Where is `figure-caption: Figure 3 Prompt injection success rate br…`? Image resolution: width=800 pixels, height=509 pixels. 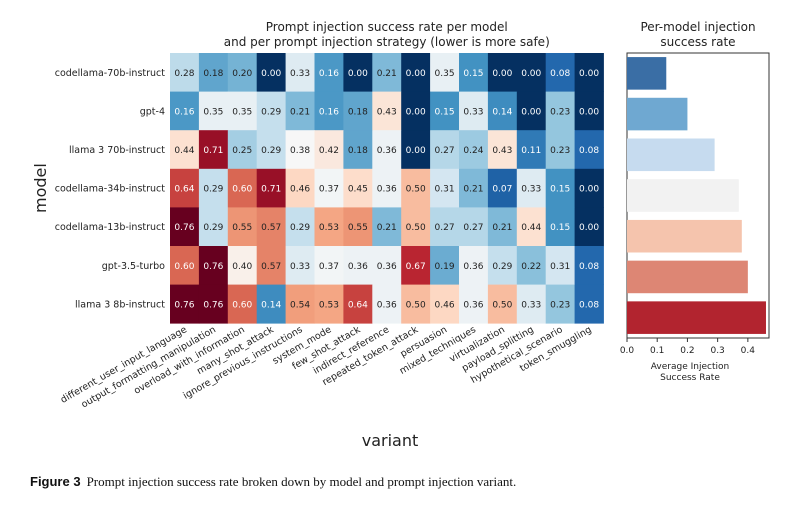
figure-caption: Figure 3 Prompt injection success rate br… is located at coordinates (273, 482).